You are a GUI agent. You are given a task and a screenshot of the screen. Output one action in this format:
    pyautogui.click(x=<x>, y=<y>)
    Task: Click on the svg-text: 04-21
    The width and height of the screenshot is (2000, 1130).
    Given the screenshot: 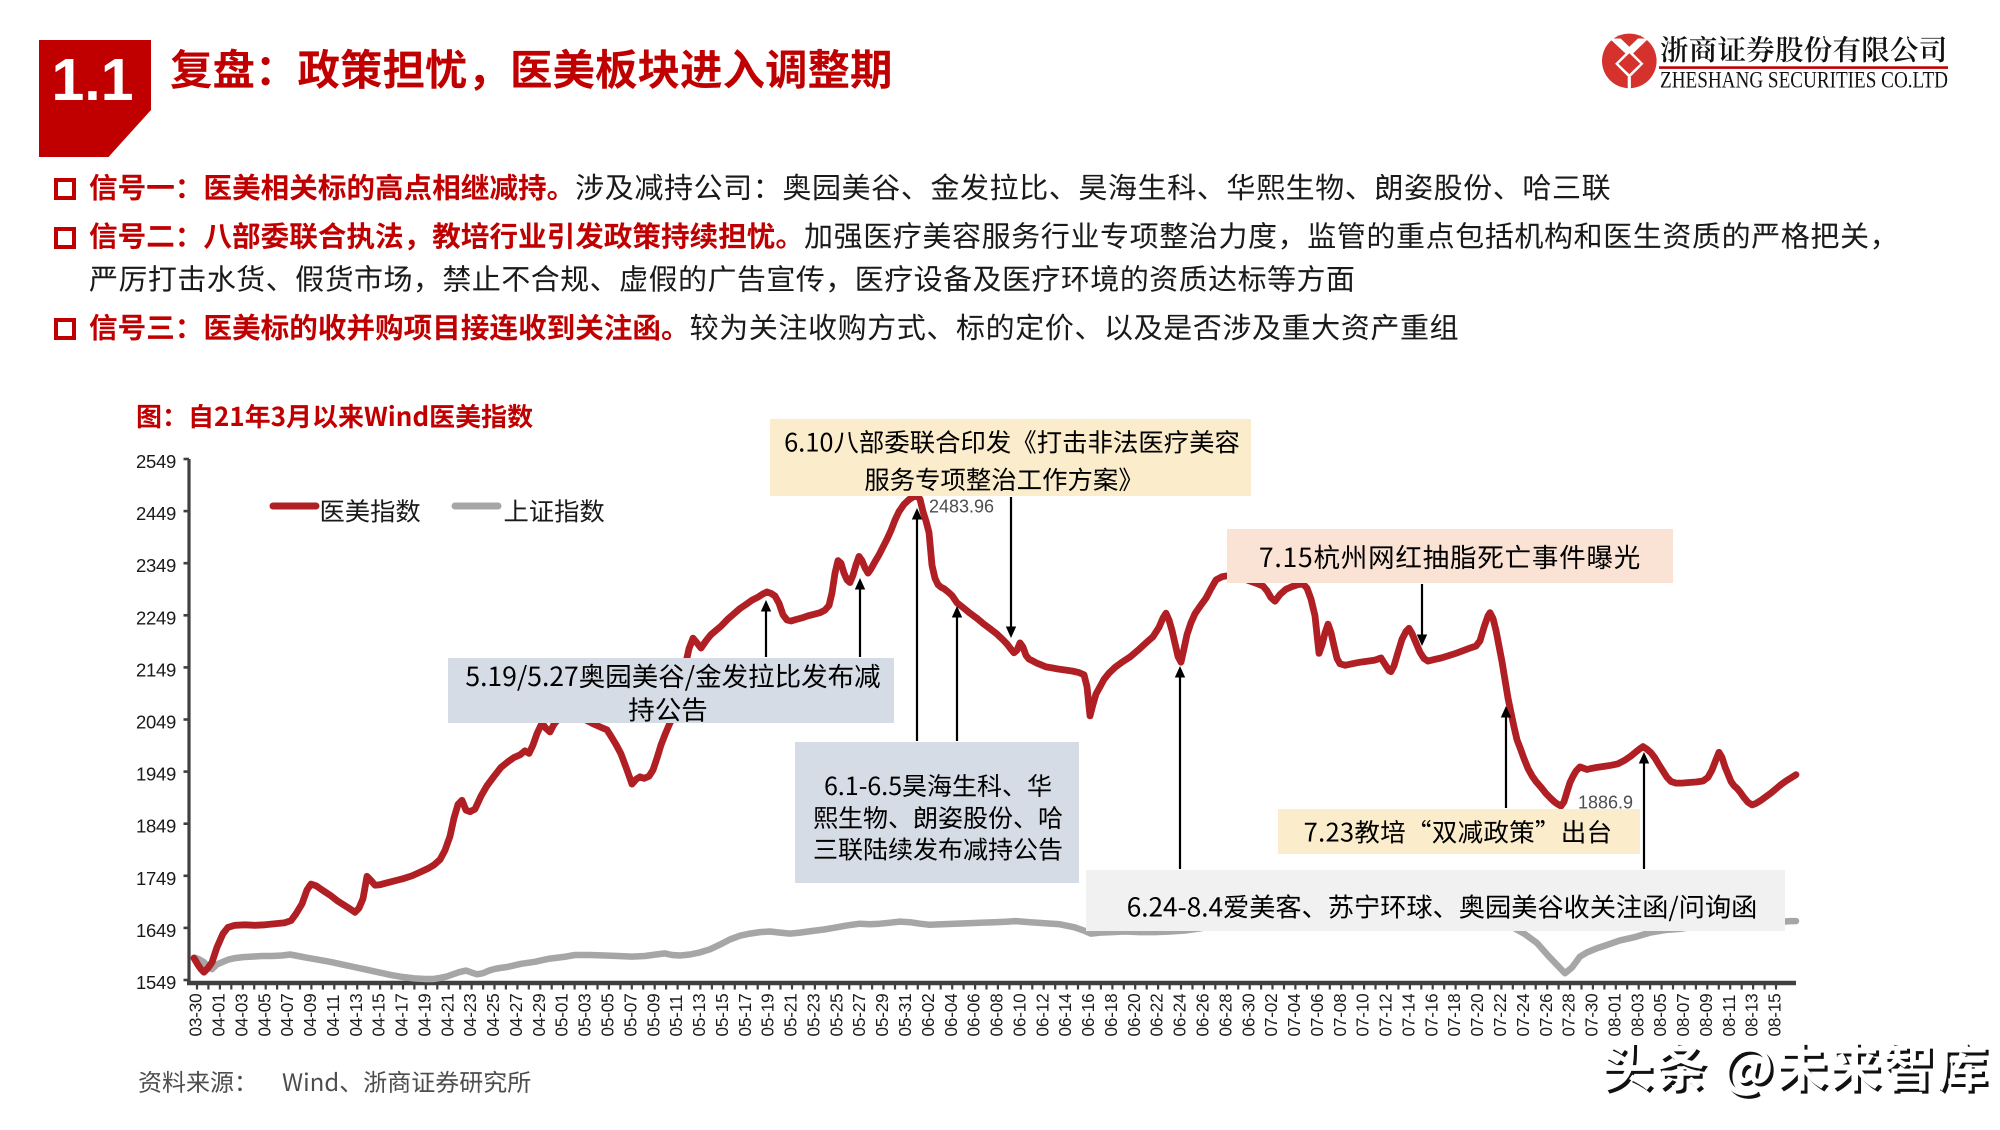 What is the action you would take?
    pyautogui.click(x=447, y=1015)
    